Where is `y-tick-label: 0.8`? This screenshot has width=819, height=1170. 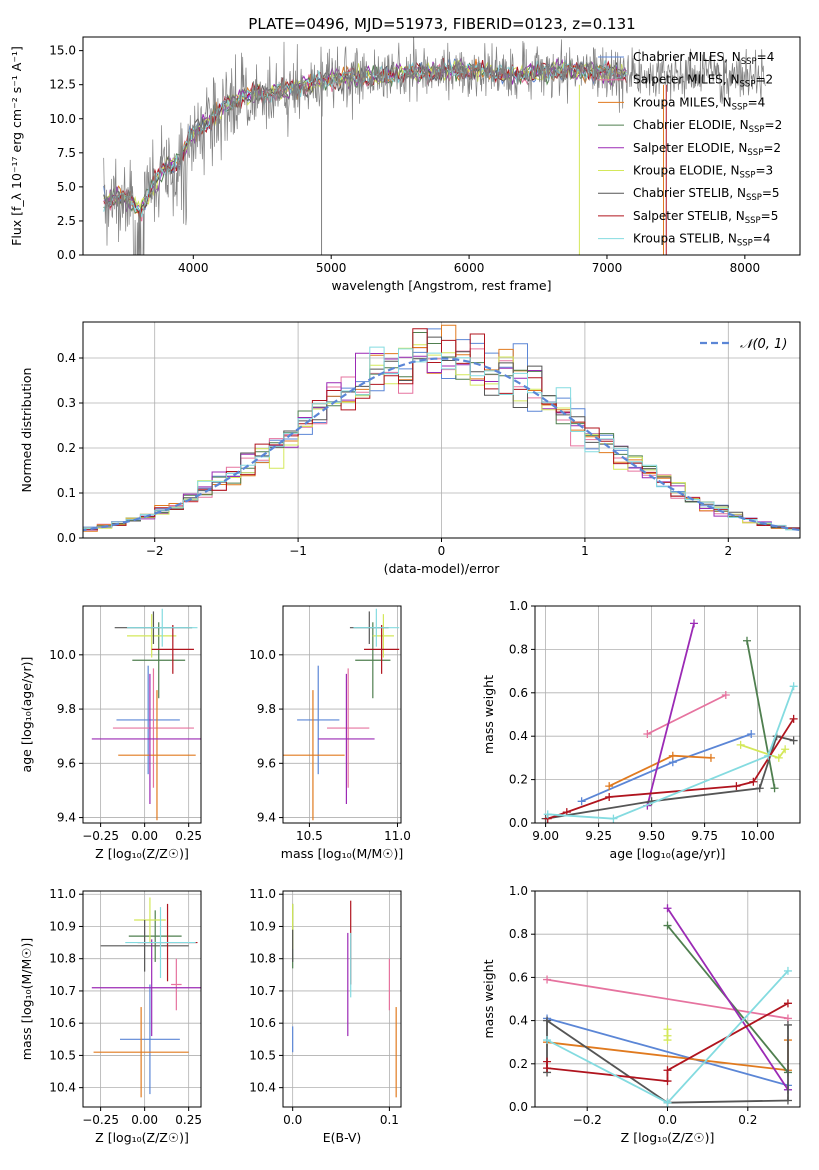 y-tick-label: 0.8 is located at coordinates (518, 649).